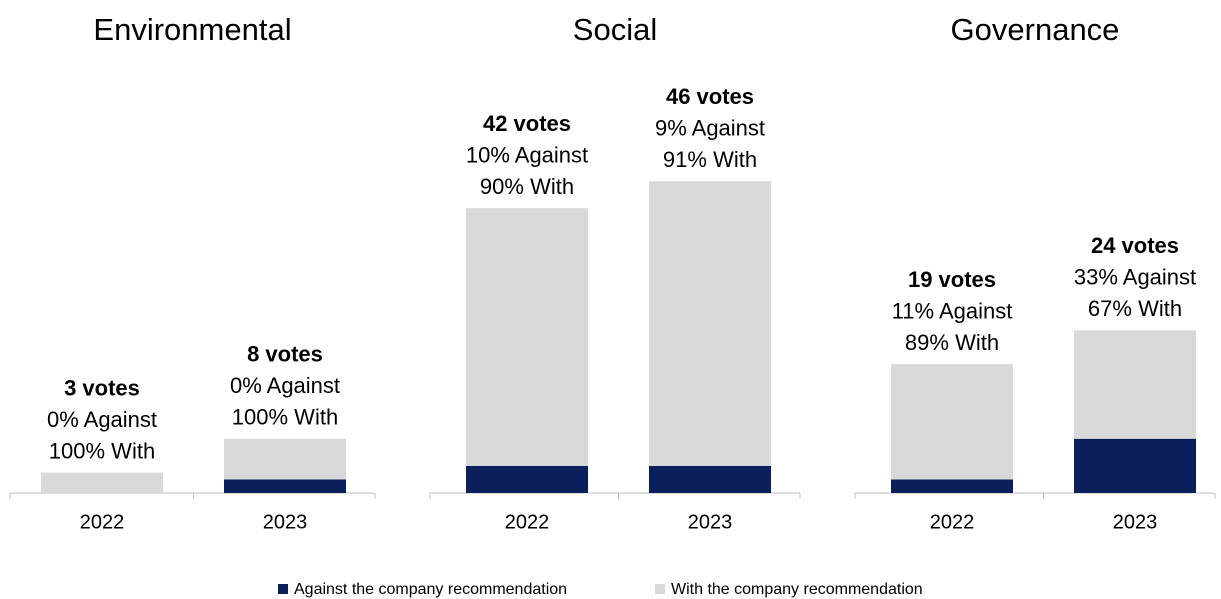 This screenshot has height=599, width=1221. What do you see at coordinates (615, 29) in the screenshot?
I see `panel-title: Social` at bounding box center [615, 29].